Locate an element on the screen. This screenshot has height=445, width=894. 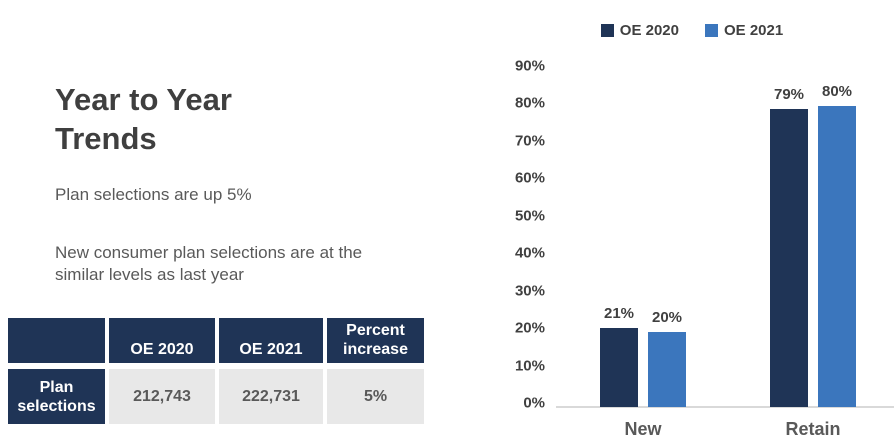
legend-swatch-oe-2020 is located at coordinates (607, 30).